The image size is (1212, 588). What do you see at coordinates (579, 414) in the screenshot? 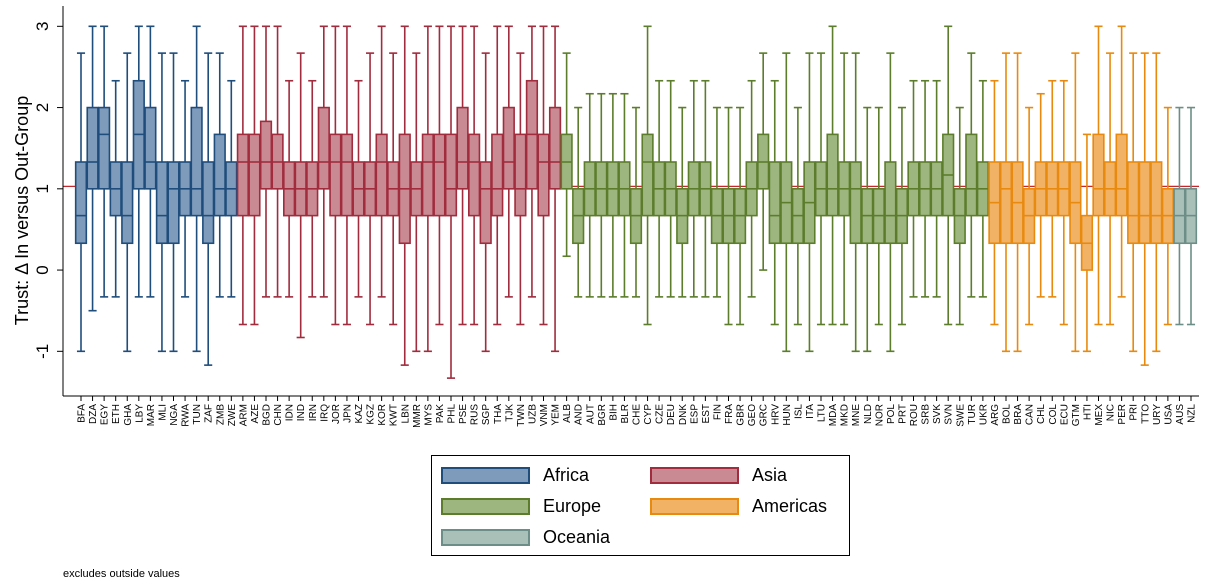
I see `x-tick-label-and: AND` at bounding box center [579, 414].